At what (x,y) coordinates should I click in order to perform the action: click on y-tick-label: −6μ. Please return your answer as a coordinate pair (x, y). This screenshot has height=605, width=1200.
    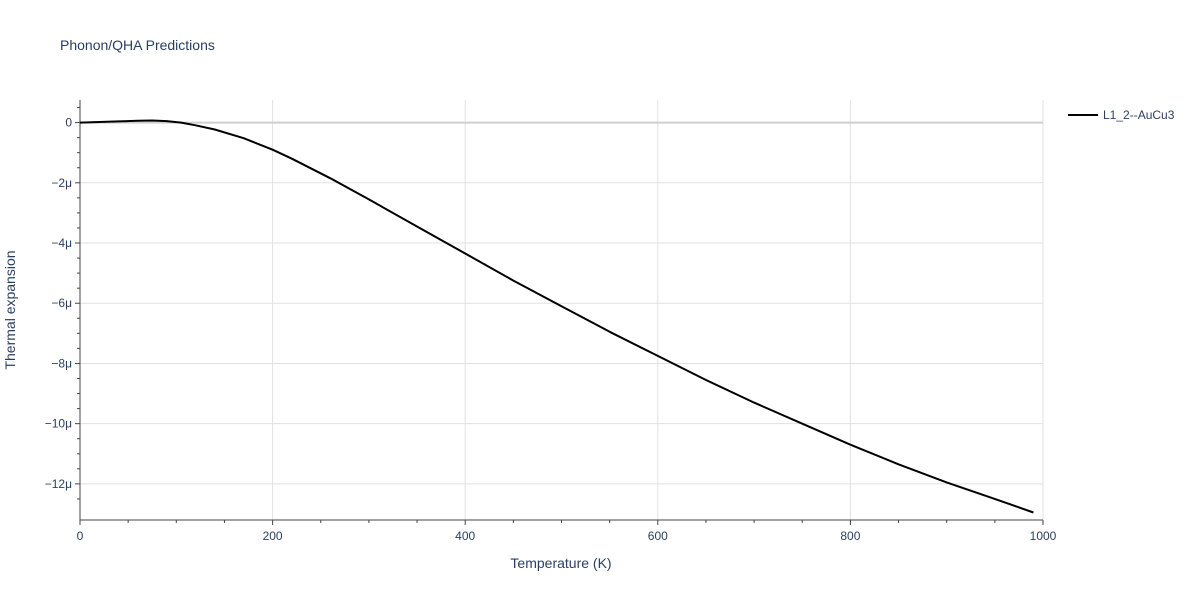
    Looking at the image, I should click on (61, 303).